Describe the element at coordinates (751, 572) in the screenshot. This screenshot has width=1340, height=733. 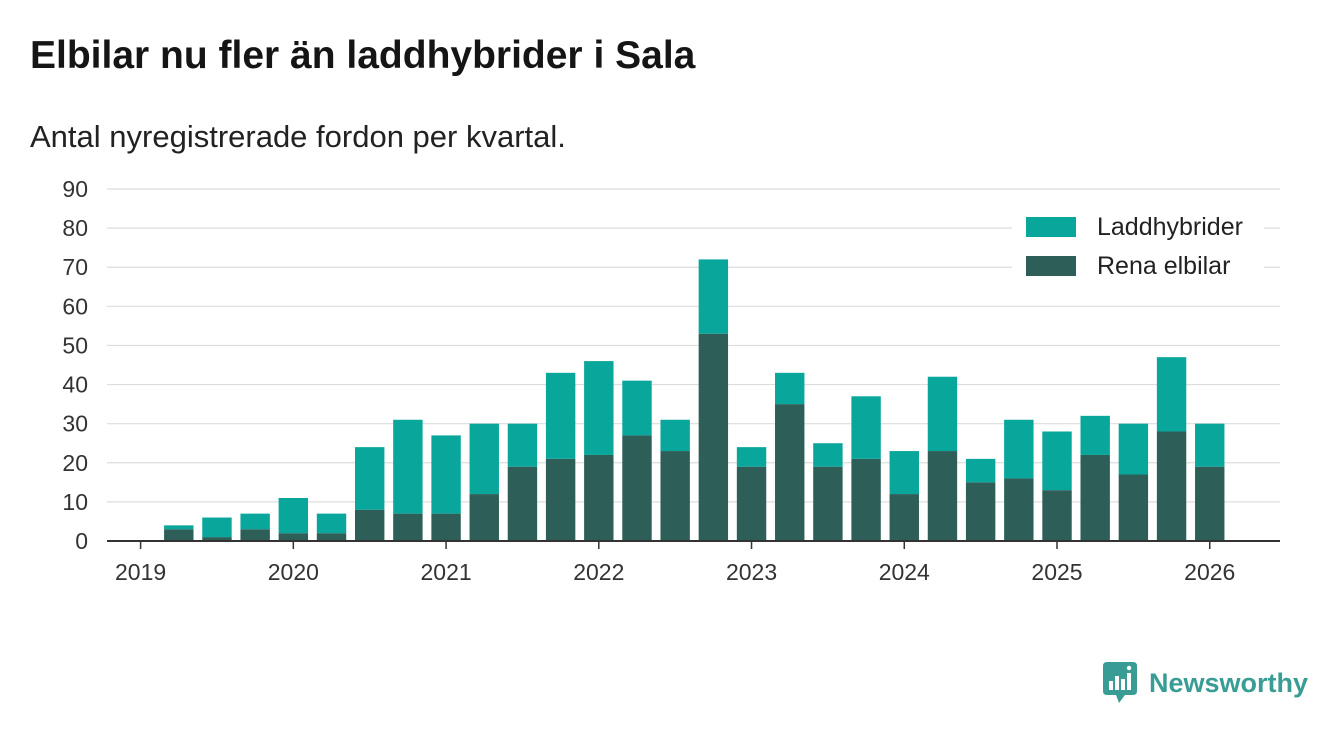
I see `x-tick-label-2023: 2023` at that location.